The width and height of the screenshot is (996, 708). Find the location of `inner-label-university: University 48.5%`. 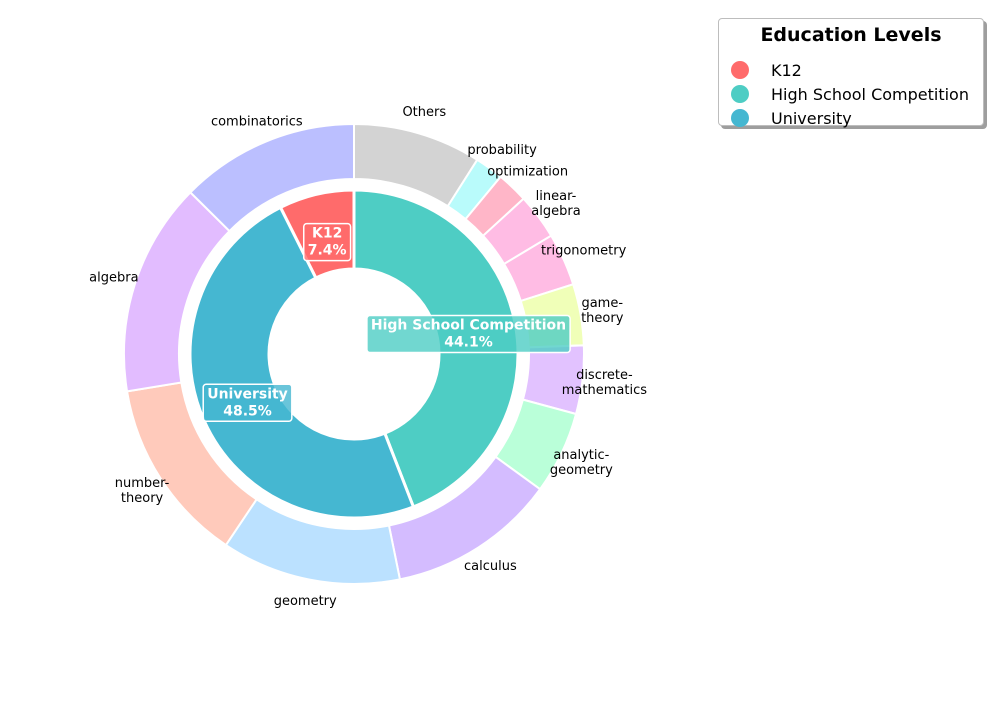

inner-label-university: University 48.5% is located at coordinates (247, 403).